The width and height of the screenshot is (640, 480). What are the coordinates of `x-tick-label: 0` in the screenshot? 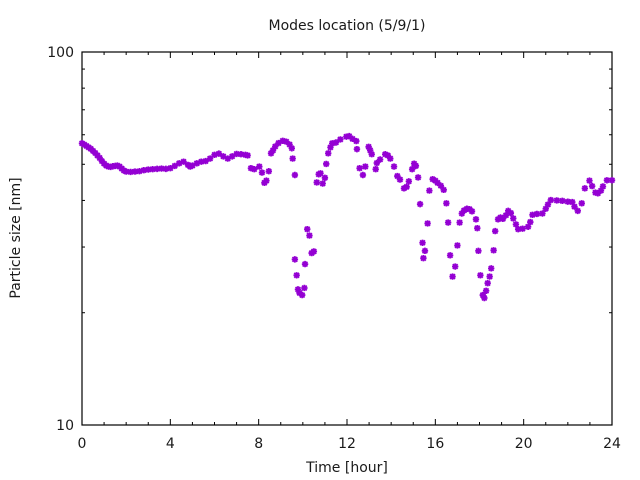 It's located at (82, 444).